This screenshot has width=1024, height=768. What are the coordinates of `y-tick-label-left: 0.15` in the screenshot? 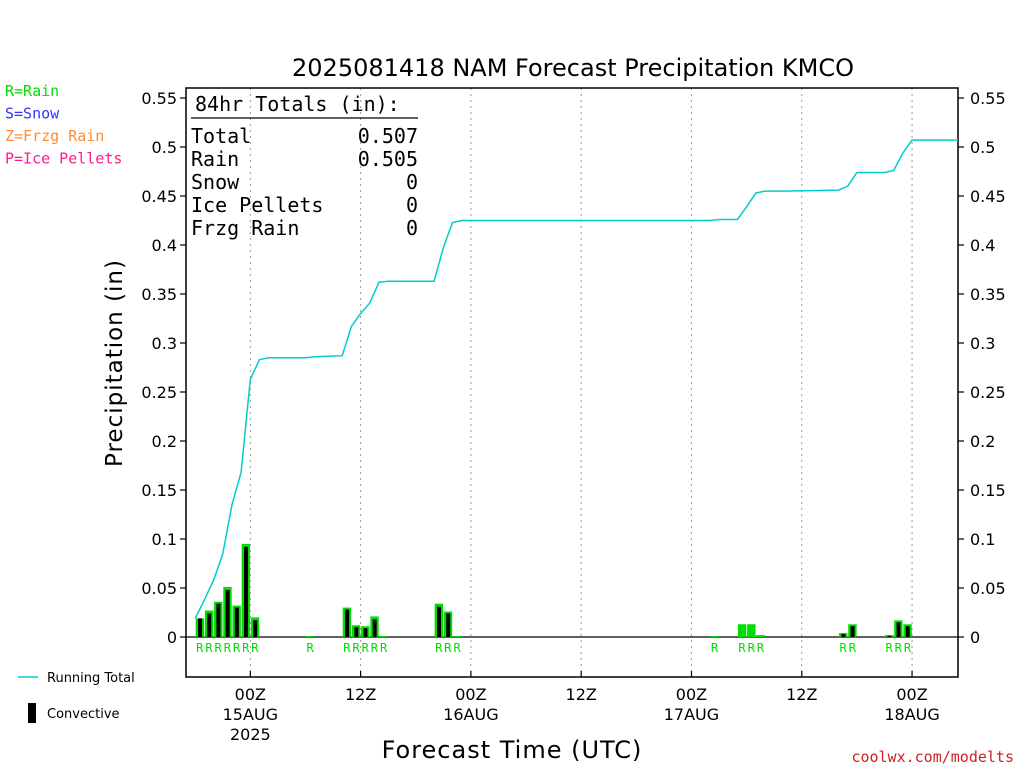 It's located at (159, 490).